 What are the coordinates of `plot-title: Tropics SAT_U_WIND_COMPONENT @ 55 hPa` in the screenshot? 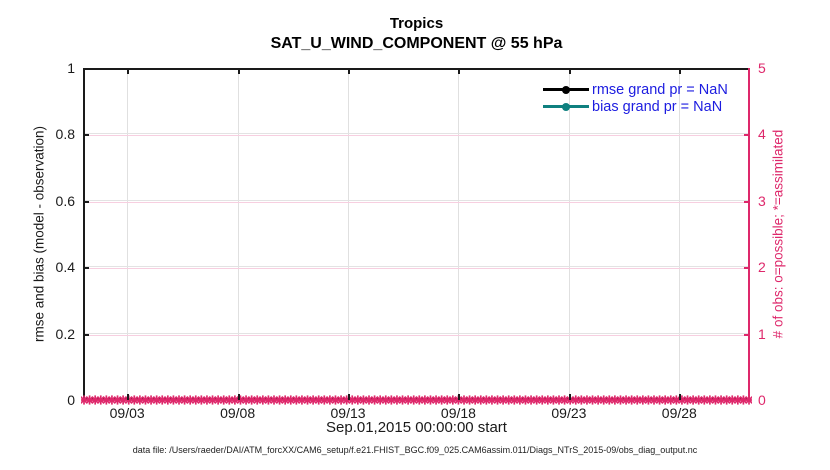 It's located at (416, 34).